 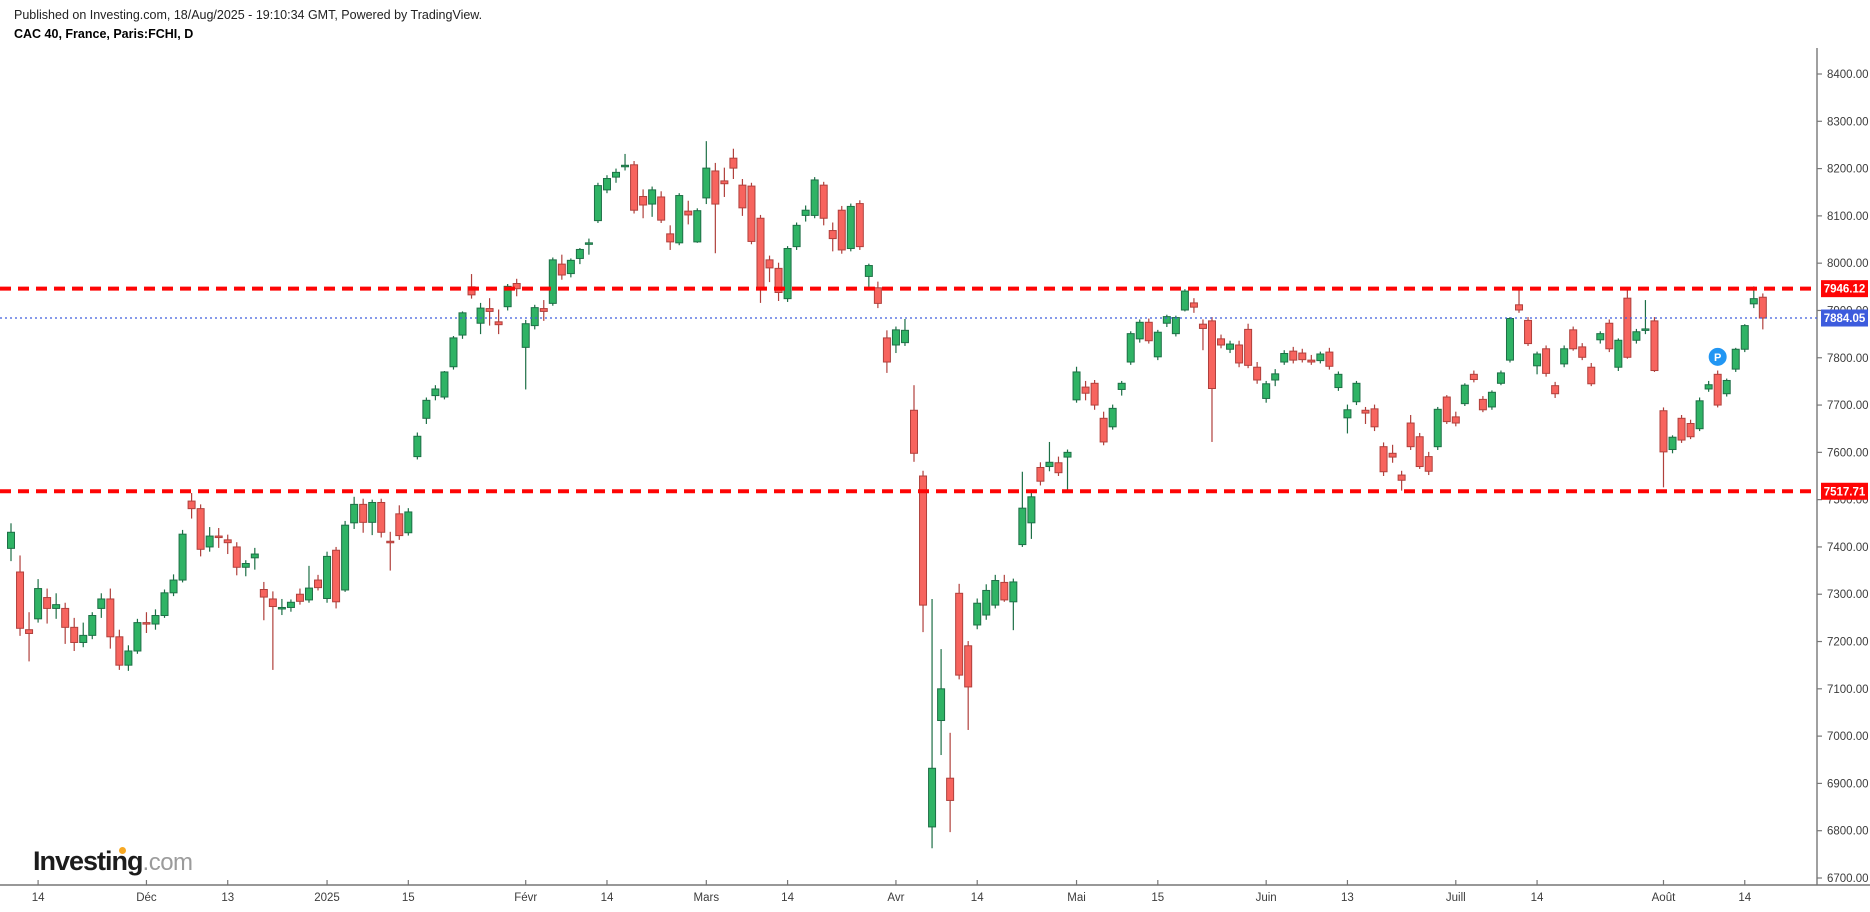 What do you see at coordinates (113, 861) in the screenshot?
I see `investing-logo: Investing.com` at bounding box center [113, 861].